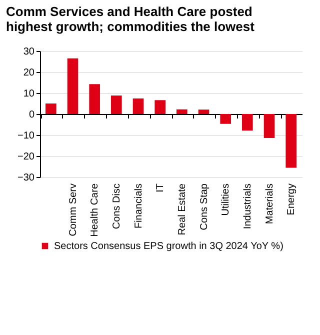  What do you see at coordinates (270, 204) in the screenshot?
I see `x-tick-label: Materials` at bounding box center [270, 204].